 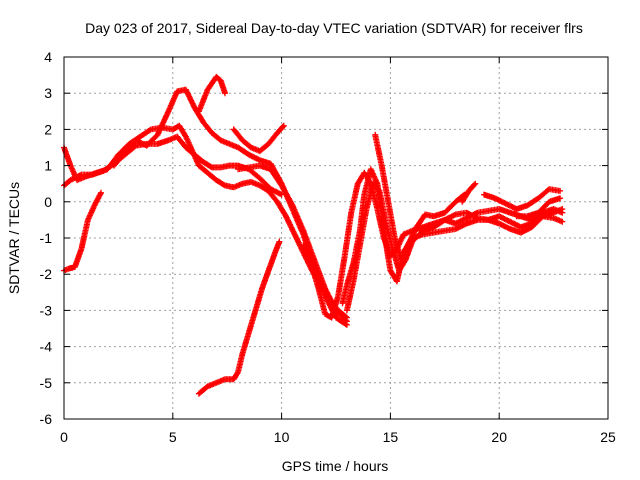 What do you see at coordinates (48, 93) in the screenshot?
I see `y-tick-label: 3` at bounding box center [48, 93].